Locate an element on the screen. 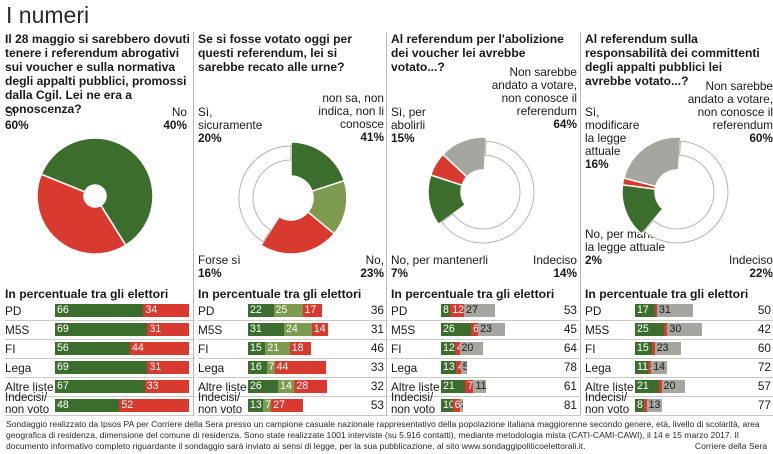 This screenshot has height=454, width=773. bar-segment: 22 is located at coordinates (261, 310).